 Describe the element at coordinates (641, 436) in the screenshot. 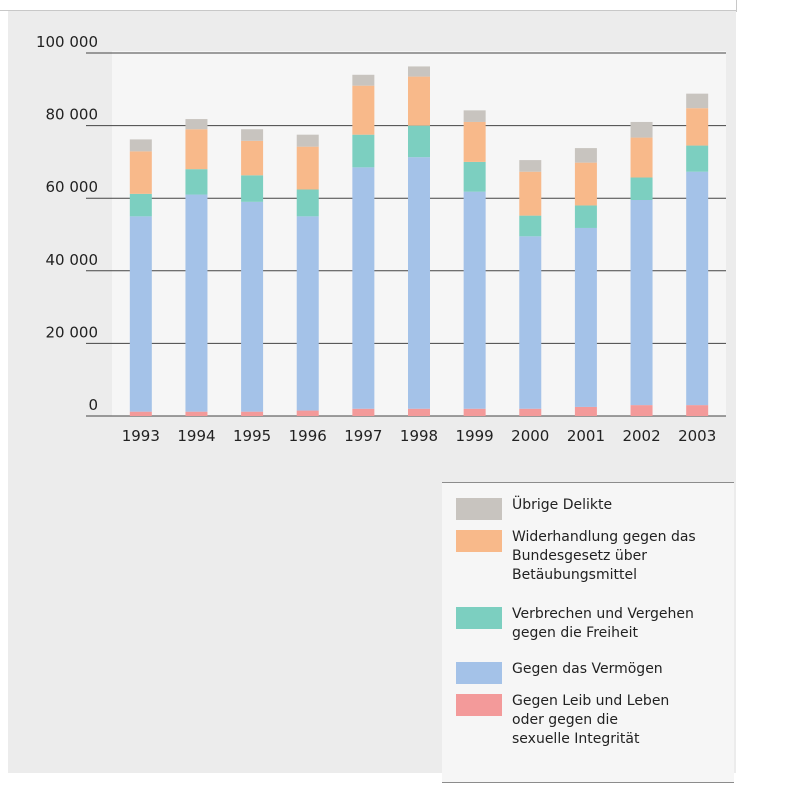

I see `x-tick-label: 2002` at that location.